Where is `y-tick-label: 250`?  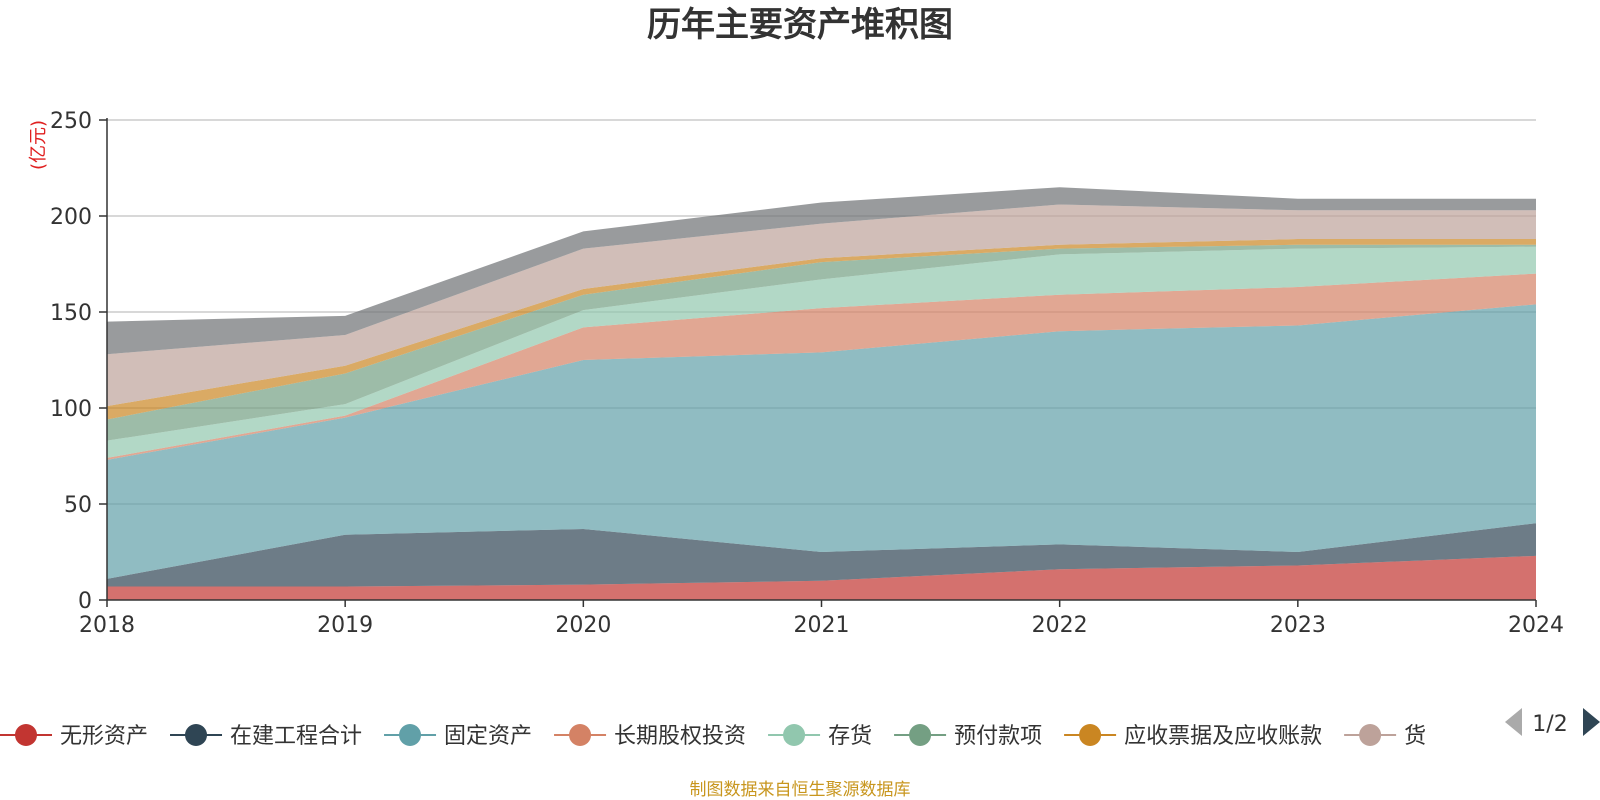 y-tick-label: 250 is located at coordinates (71, 121).